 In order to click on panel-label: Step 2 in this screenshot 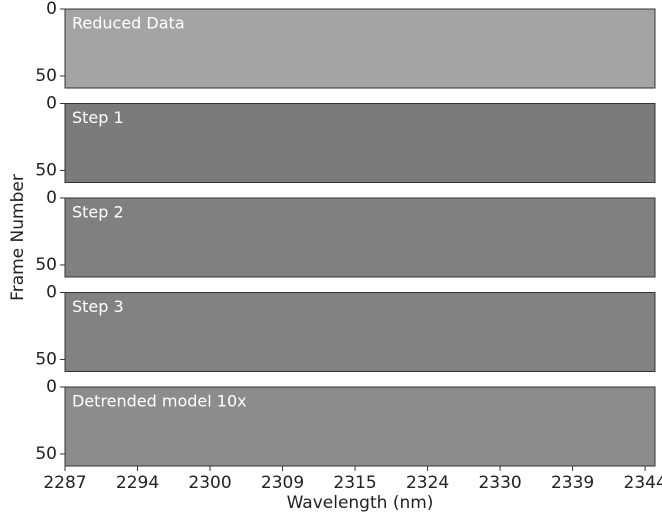, I will do `click(98, 212)`.